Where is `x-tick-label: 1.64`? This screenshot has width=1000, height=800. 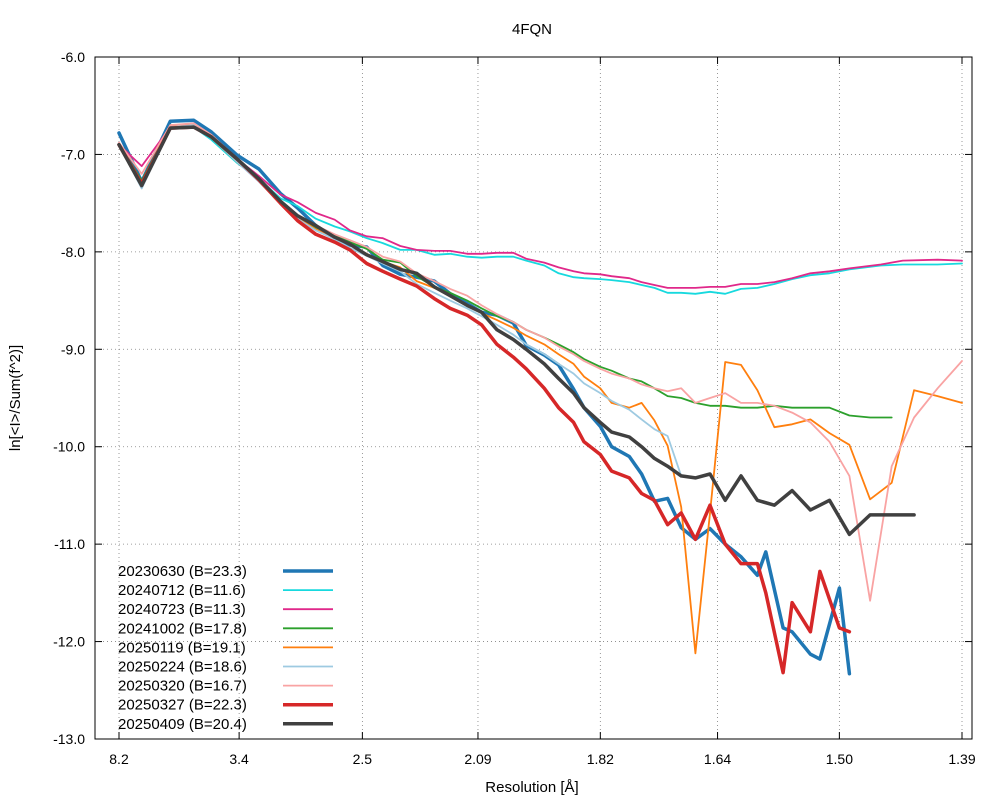
x-tick-label: 1.64 is located at coordinates (717, 759).